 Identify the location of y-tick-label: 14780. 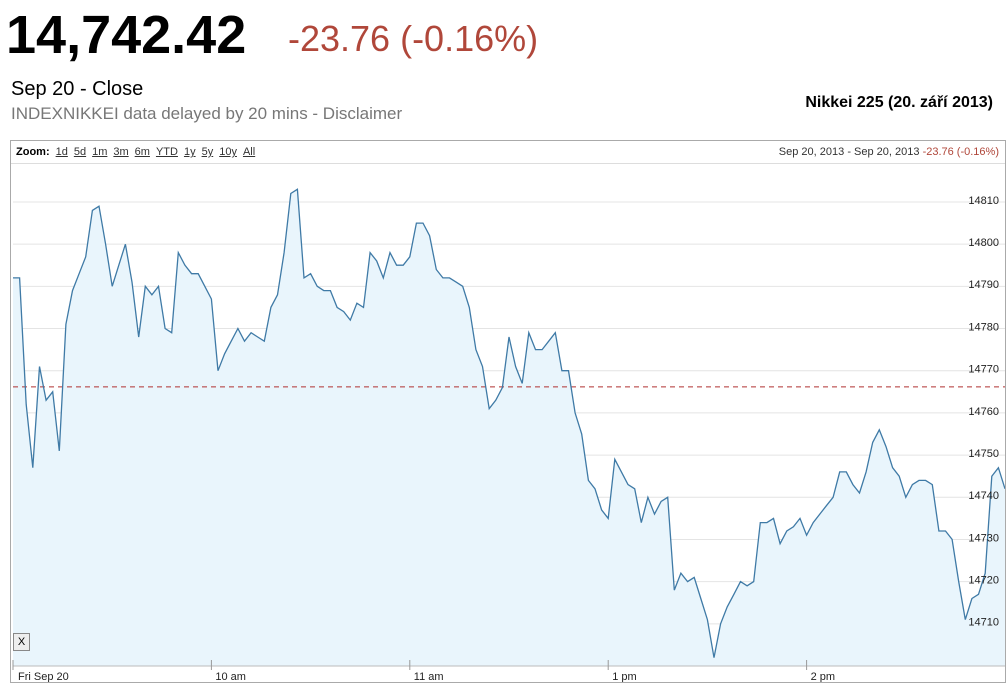
(983, 327).